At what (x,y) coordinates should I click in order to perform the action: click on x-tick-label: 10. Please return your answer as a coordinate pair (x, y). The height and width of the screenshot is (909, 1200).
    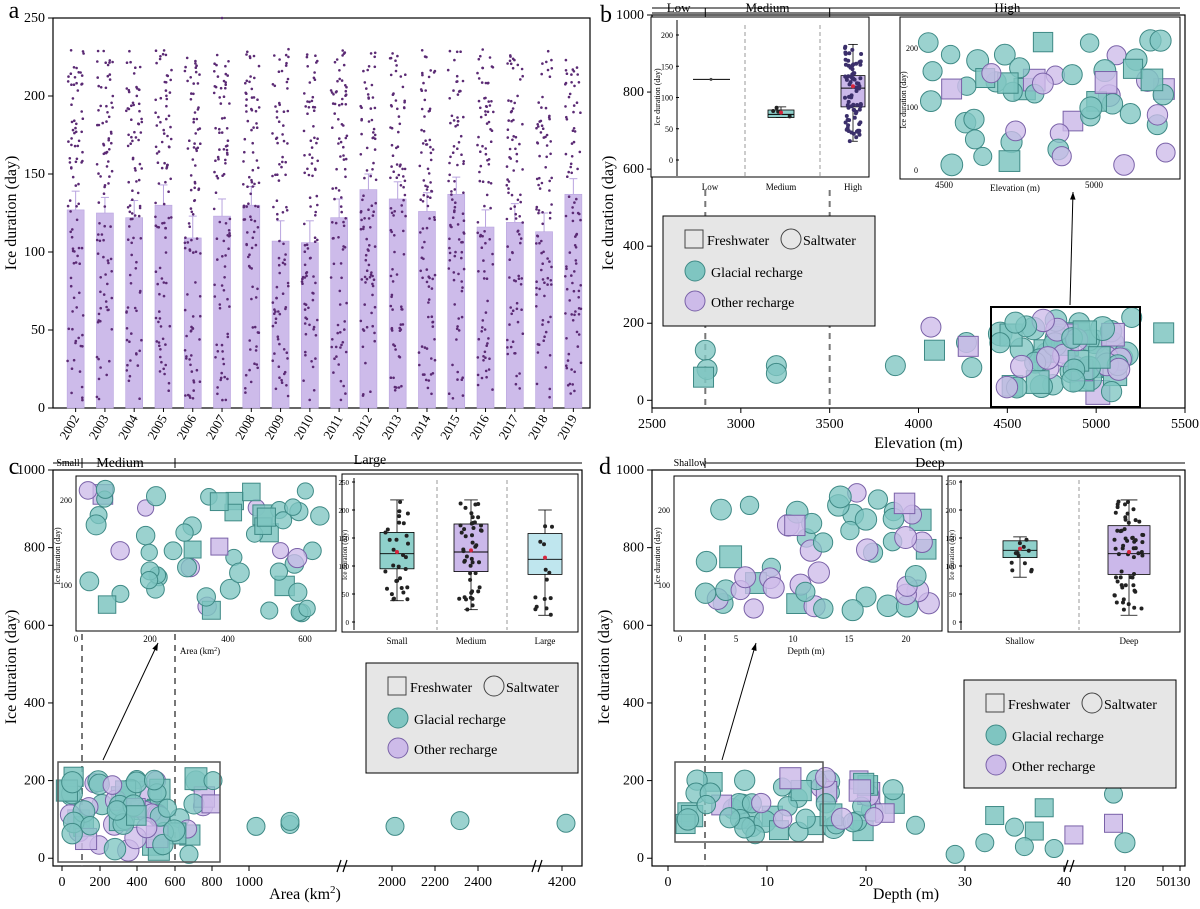
    Looking at the image, I should click on (767, 882).